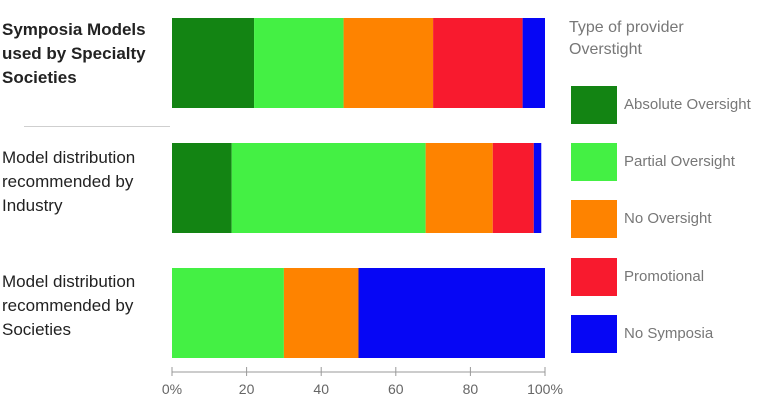 The image size is (770, 400). I want to click on bar-segment-2-no-oversight, so click(459, 188).